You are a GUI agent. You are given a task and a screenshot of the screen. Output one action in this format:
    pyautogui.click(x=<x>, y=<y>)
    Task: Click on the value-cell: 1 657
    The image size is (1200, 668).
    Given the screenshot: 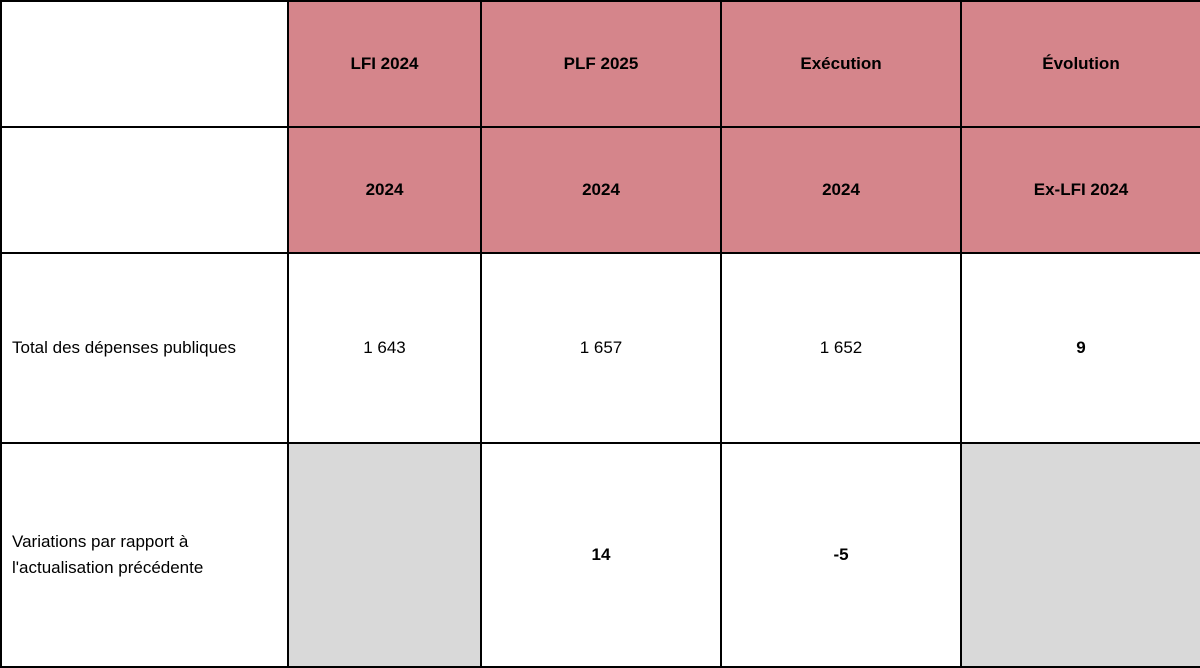 What is the action you would take?
    pyautogui.click(x=601, y=348)
    